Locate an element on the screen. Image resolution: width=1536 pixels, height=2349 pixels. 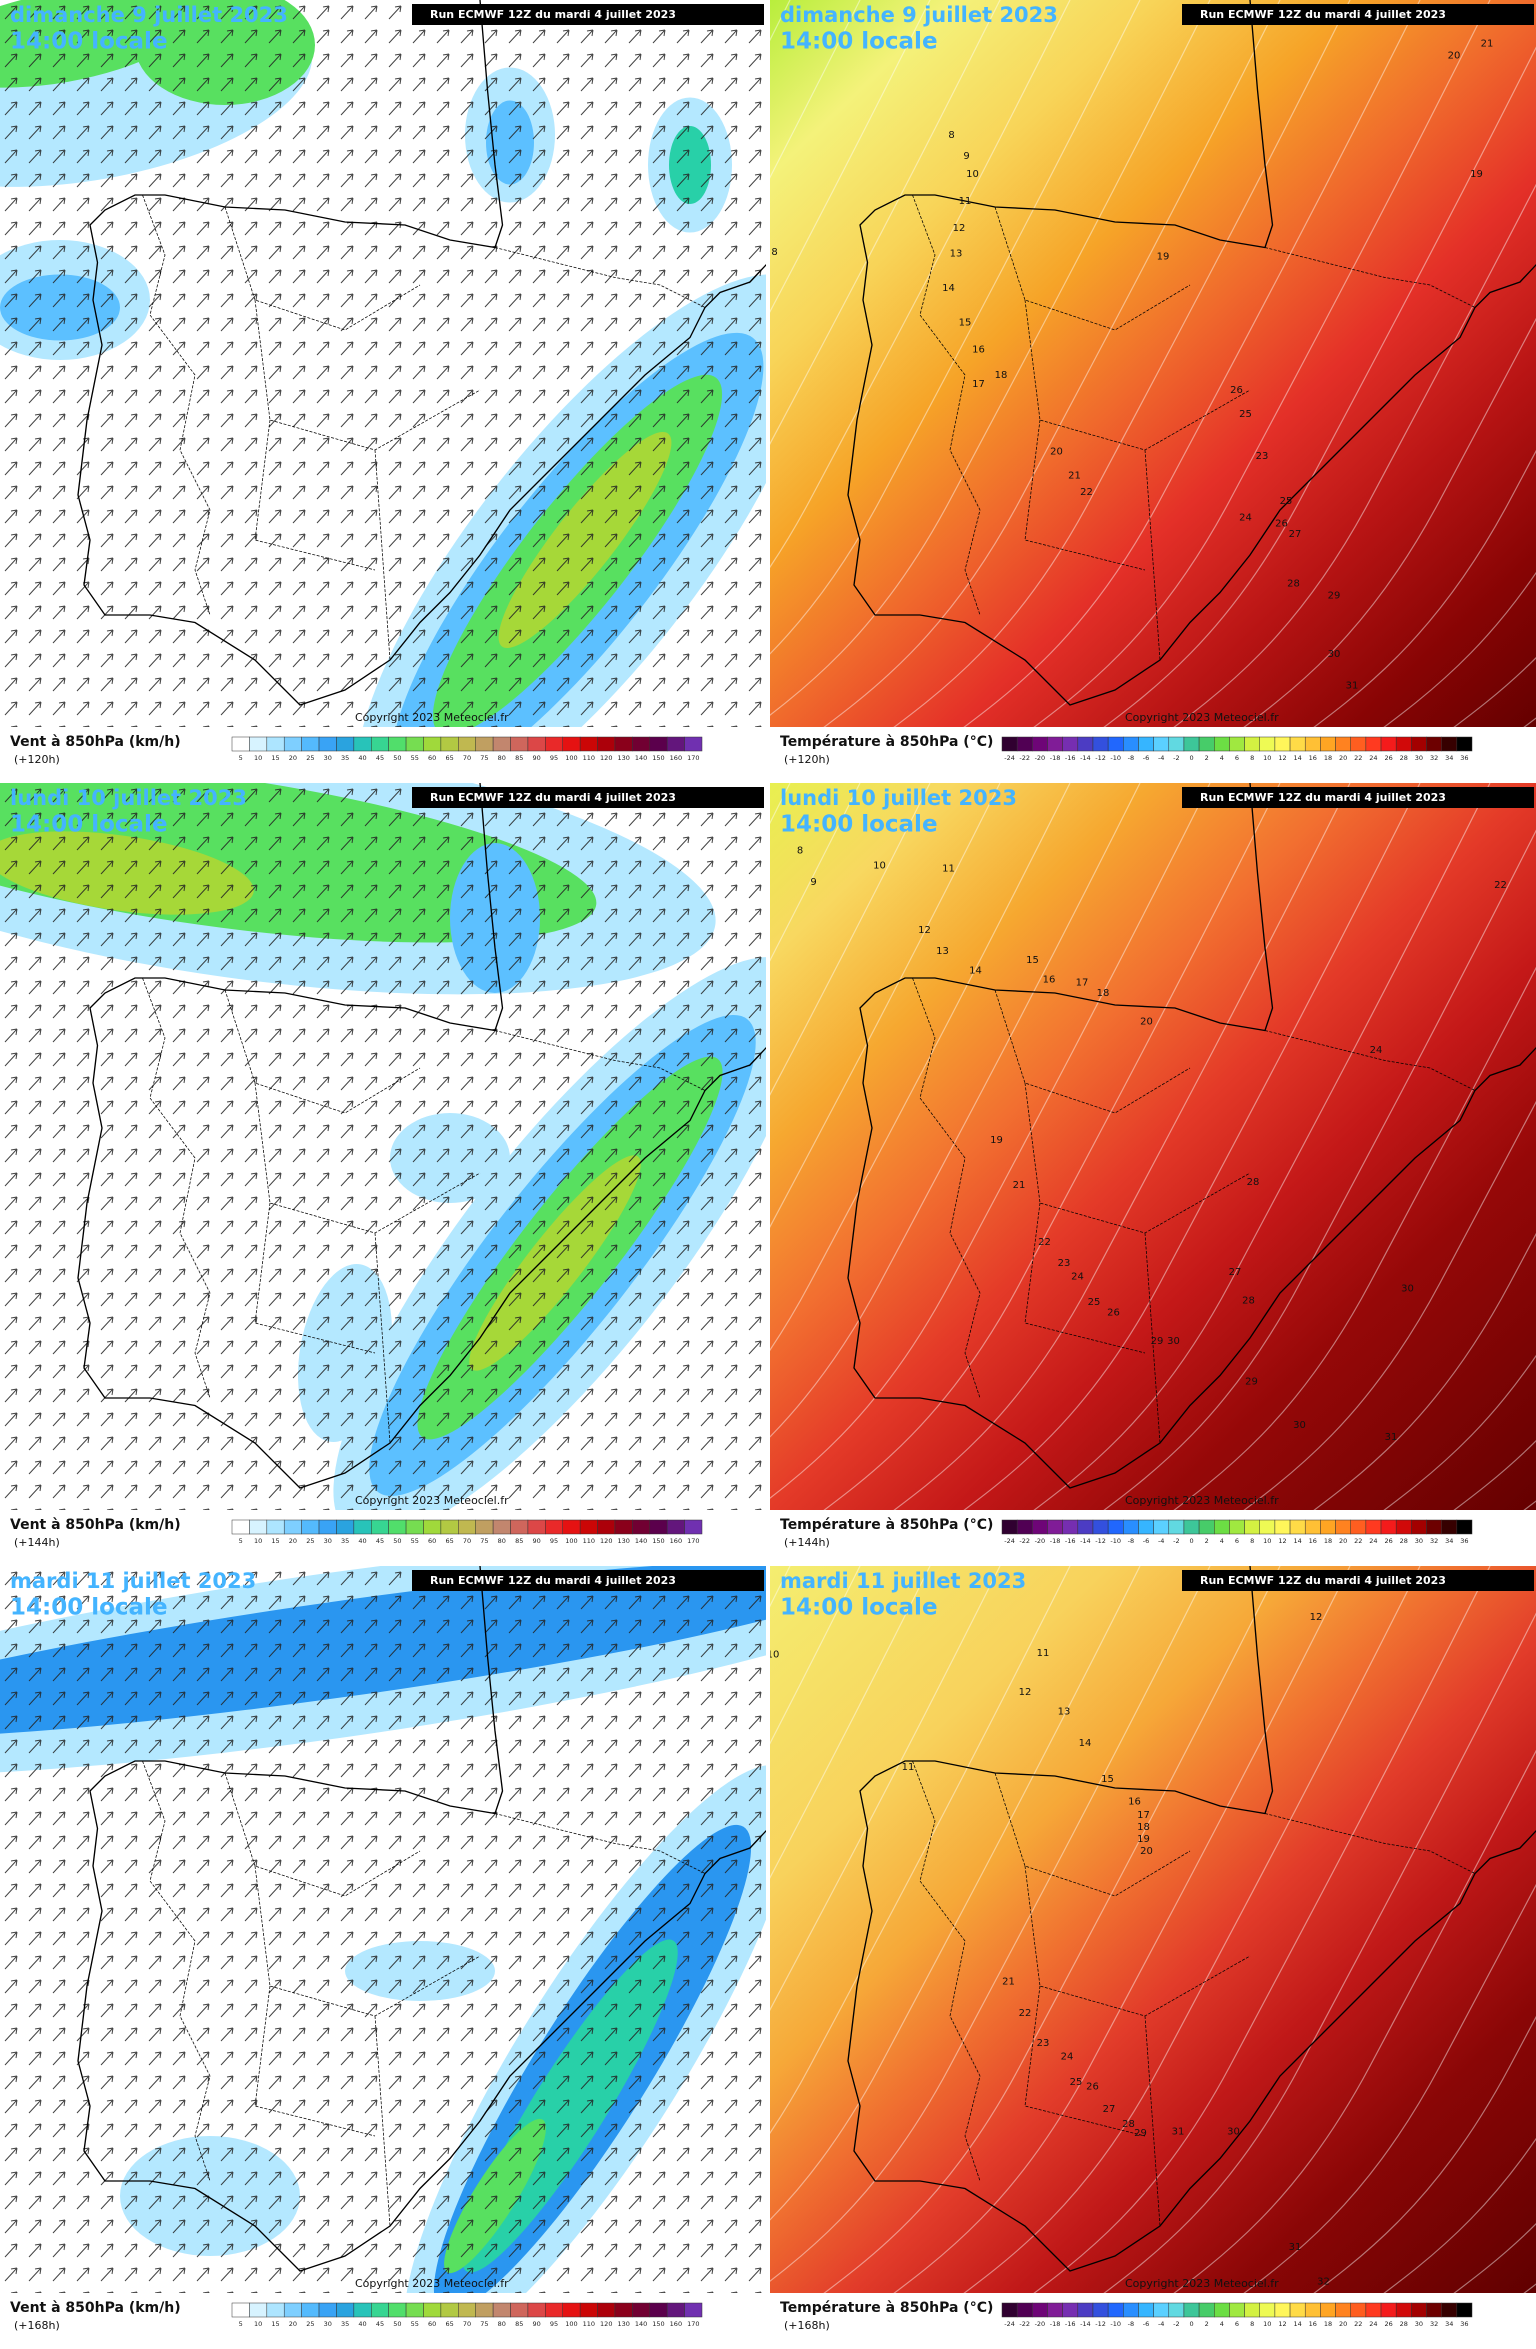
contour-label: 16 is located at coordinates (978, 350).